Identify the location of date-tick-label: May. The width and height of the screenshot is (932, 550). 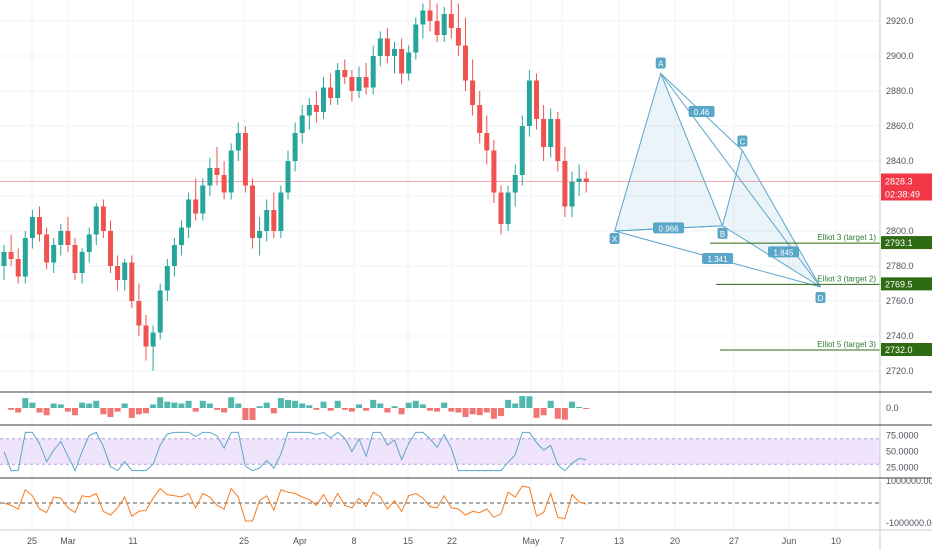
(531, 541).